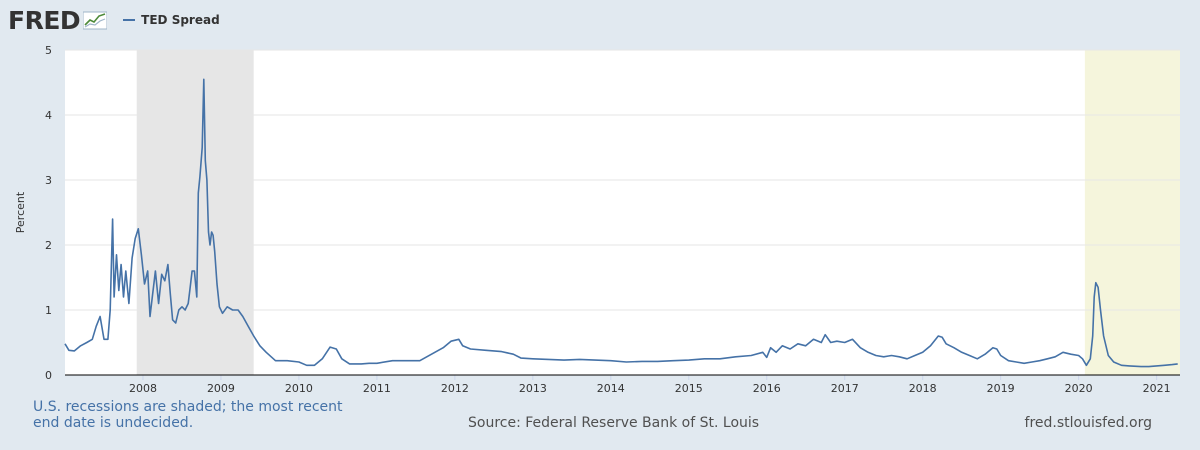 The height and width of the screenshot is (450, 1200). I want to click on chart-legend: TED Spread, so click(171, 20).